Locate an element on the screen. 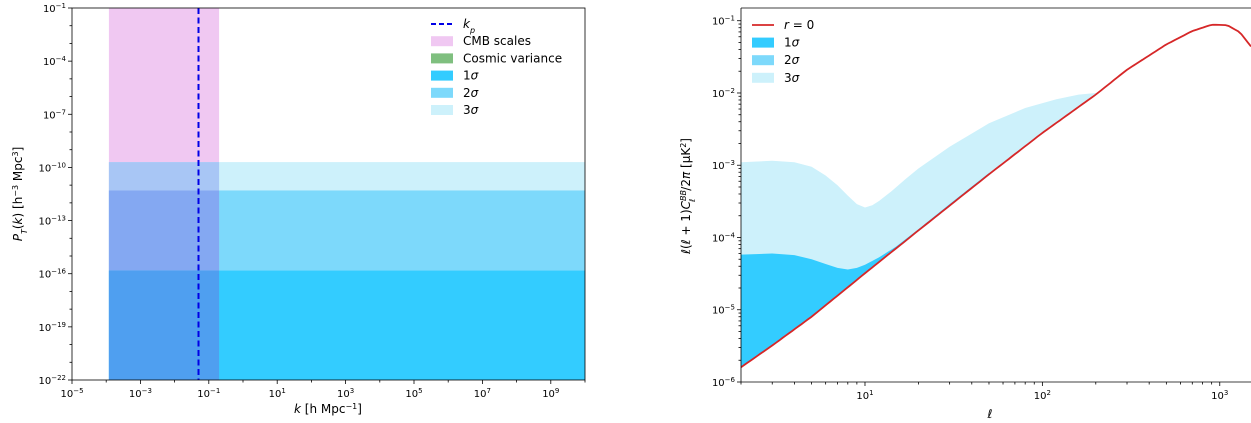 The width and height of the screenshot is (1251, 423). right-y-tick-label: 10⁻⁶ is located at coordinates (724, 382).